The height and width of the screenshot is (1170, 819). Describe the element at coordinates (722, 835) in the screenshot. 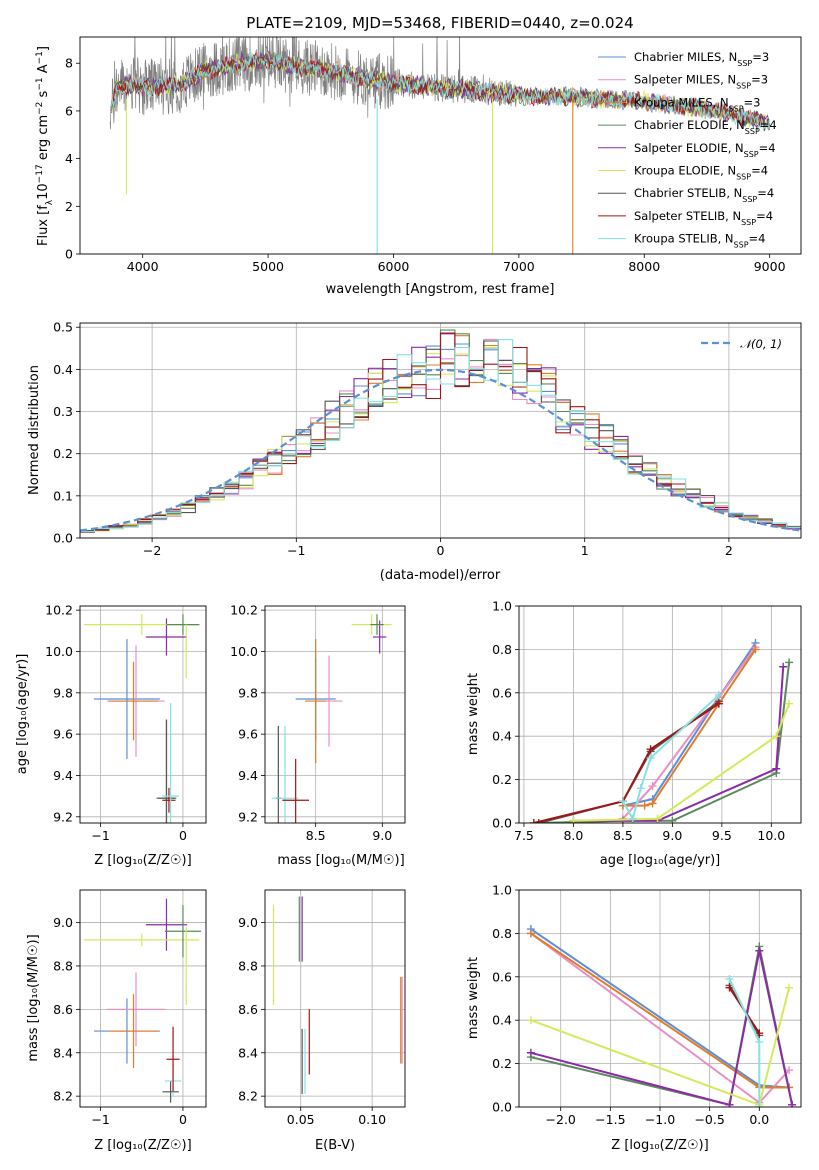

I see `x-tick-label: 9.5` at that location.